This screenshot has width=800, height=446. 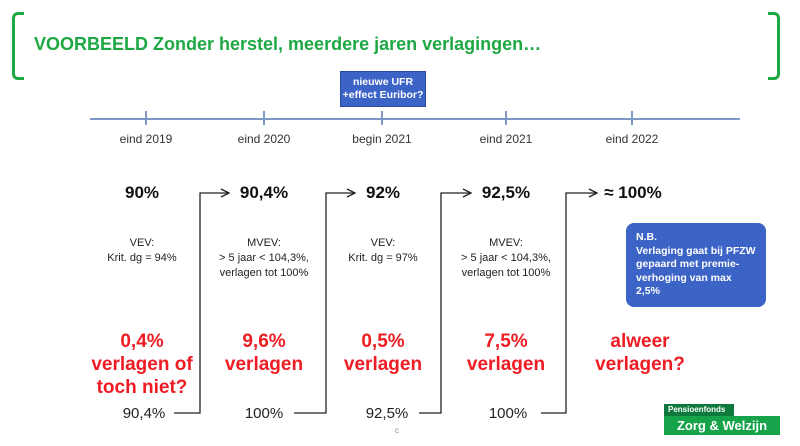 What do you see at coordinates (632, 139) in the screenshot?
I see `timeline-label-eind-2022: eind 2022` at bounding box center [632, 139].